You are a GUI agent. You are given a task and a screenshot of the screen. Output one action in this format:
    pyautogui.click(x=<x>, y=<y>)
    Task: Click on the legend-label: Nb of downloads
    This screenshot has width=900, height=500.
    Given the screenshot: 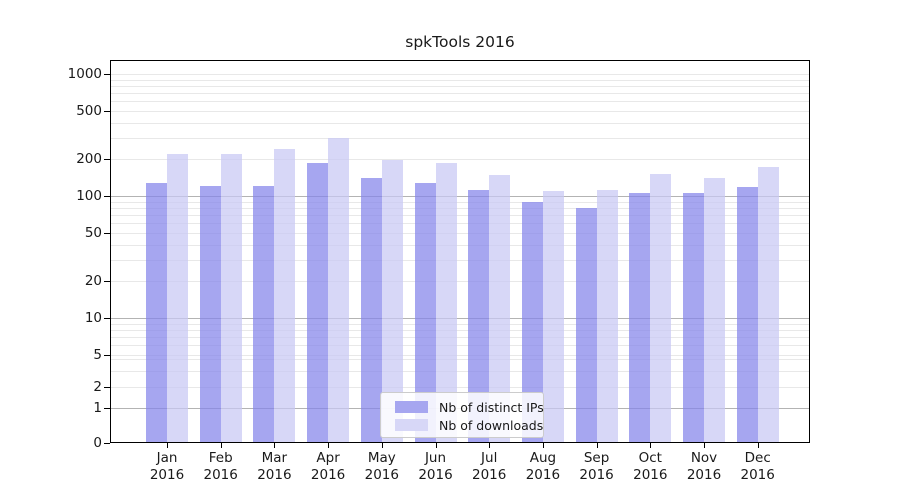 What is the action you would take?
    pyautogui.click(x=491, y=425)
    